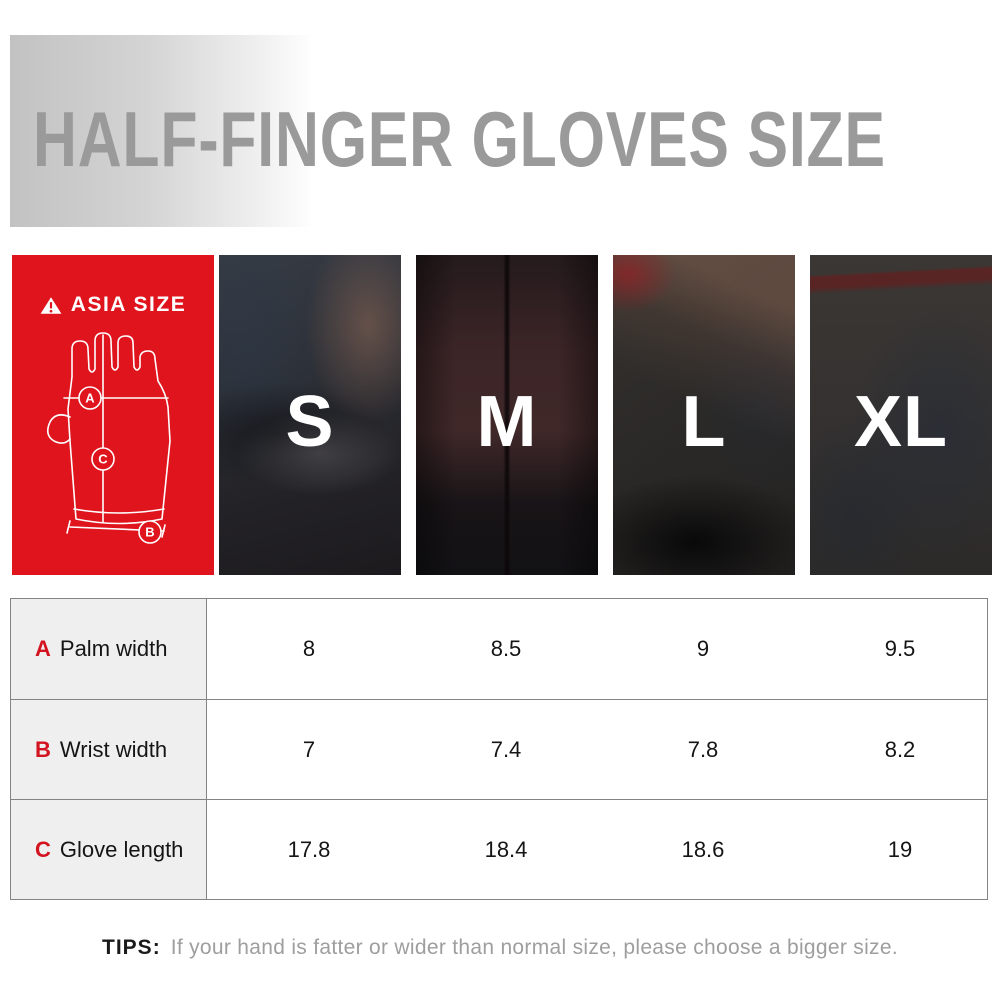  What do you see at coordinates (900, 749) in the screenshot?
I see `cell-wrist-xl: 8.2` at bounding box center [900, 749].